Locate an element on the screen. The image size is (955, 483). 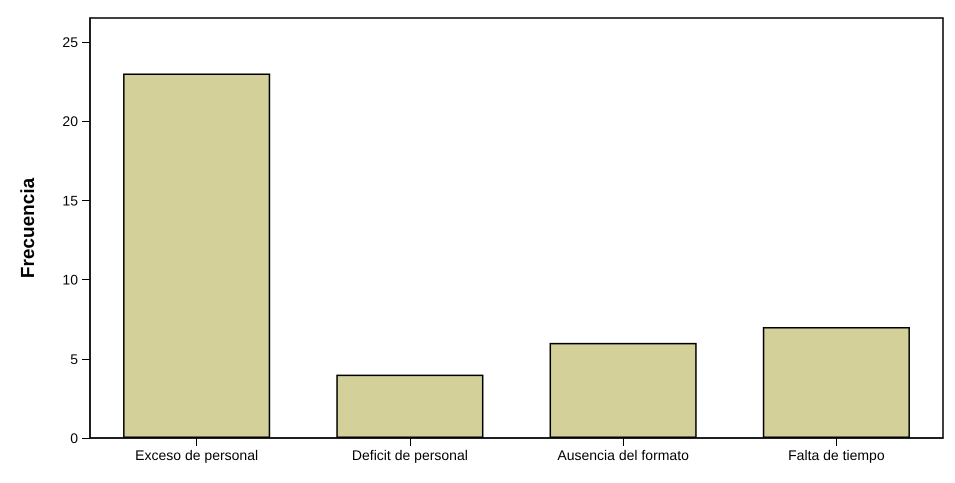
y-tick-label: 5 is located at coordinates (74, 358).